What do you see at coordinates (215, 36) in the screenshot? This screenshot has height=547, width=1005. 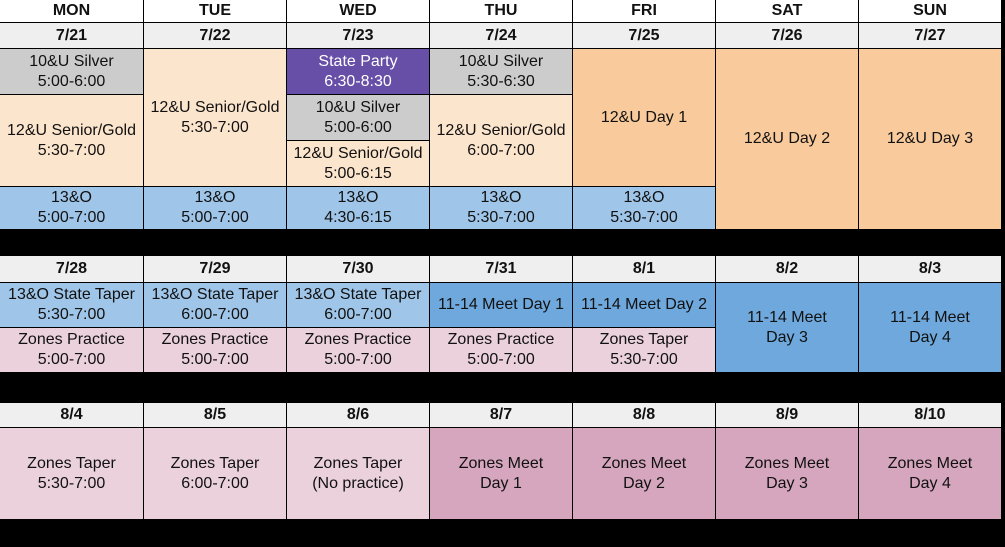 I see `date-cell: 7/22` at bounding box center [215, 36].